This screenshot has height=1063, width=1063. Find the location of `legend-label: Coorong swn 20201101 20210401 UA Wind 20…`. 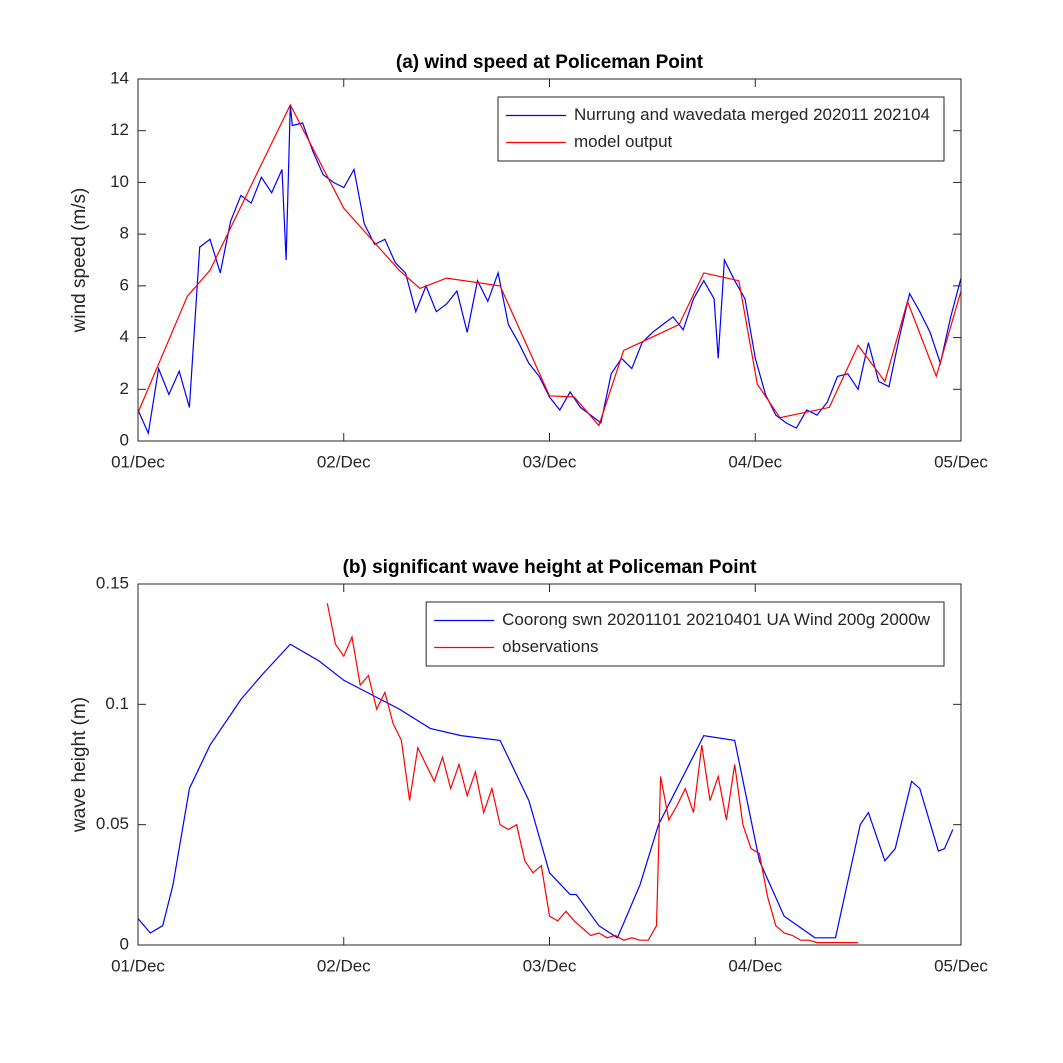

legend-label: Coorong swn 20201101 20210401 UA Wind 20… is located at coordinates (716, 619).